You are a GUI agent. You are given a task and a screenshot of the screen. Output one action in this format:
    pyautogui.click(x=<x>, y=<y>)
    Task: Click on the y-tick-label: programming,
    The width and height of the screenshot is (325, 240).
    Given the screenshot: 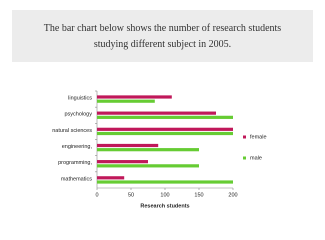 What is the action you would take?
    pyautogui.click(x=75, y=163)
    